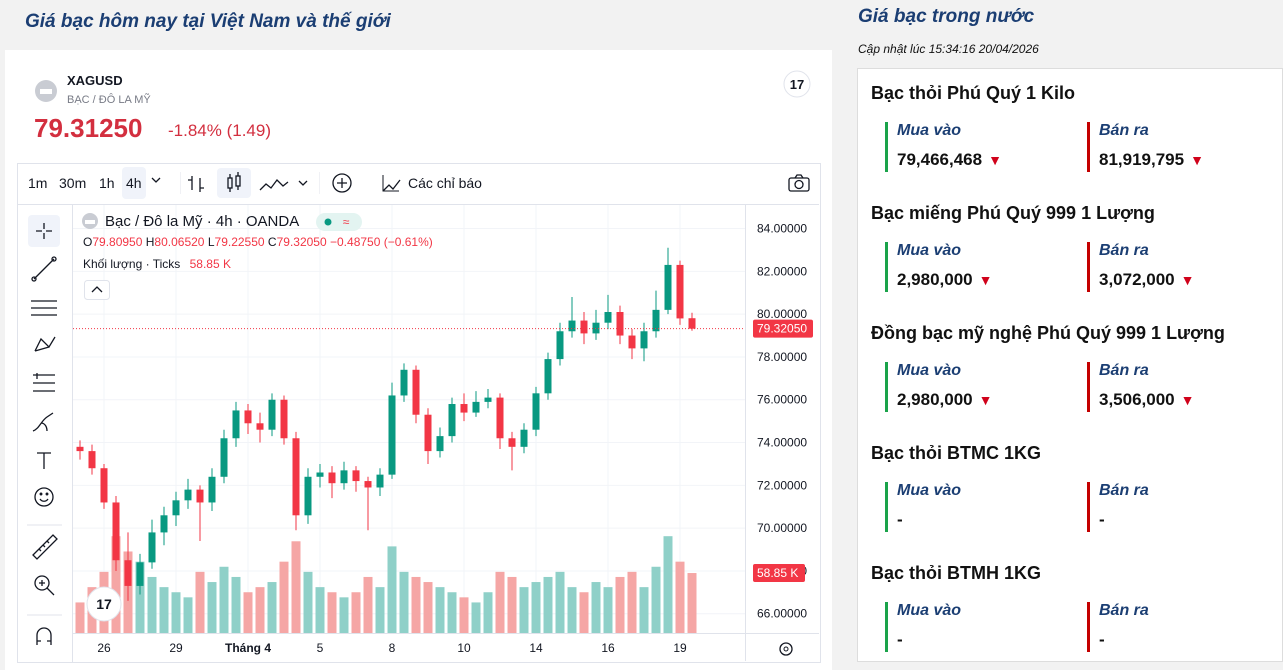 The image size is (1283, 670). What do you see at coordinates (956, 453) in the screenshot?
I see `product-name: Bạc thỏi BTMC 1KG` at bounding box center [956, 453].